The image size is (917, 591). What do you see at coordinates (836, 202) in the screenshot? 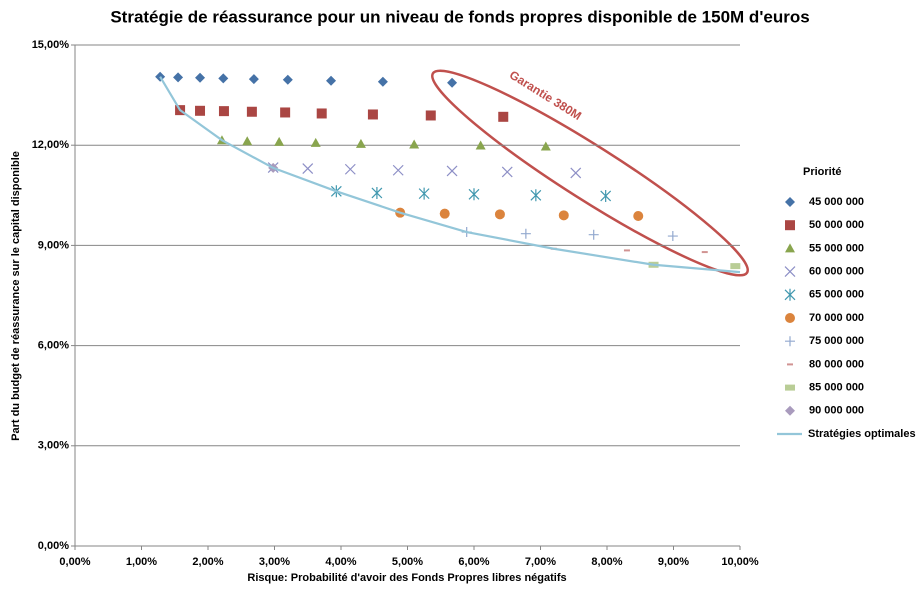
I see `legend-label: 45 000 000` at bounding box center [836, 202].